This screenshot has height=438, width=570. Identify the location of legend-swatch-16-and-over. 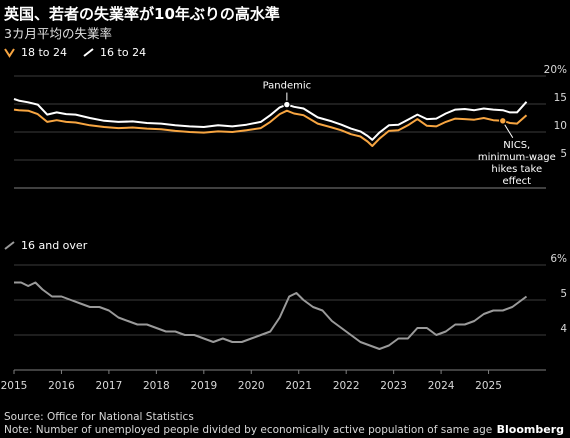
(9, 245).